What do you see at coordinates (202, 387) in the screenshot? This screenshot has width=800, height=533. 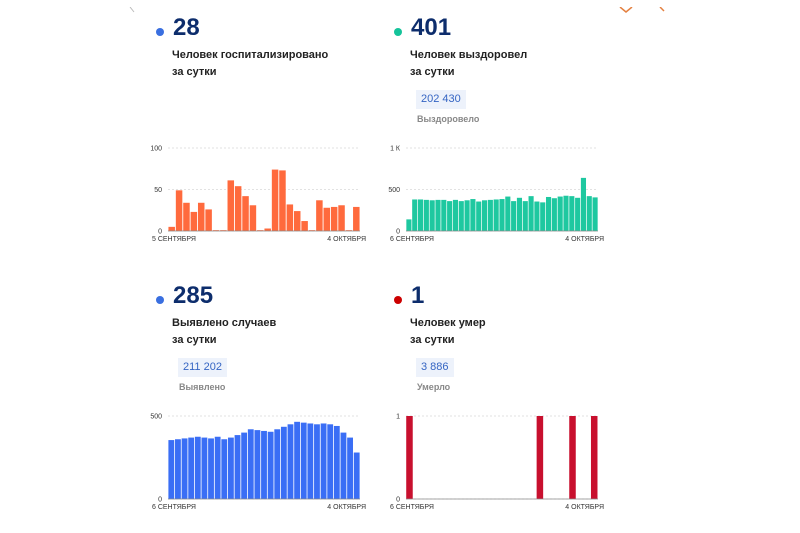 I see `cases-total-label: Выявлено` at bounding box center [202, 387].